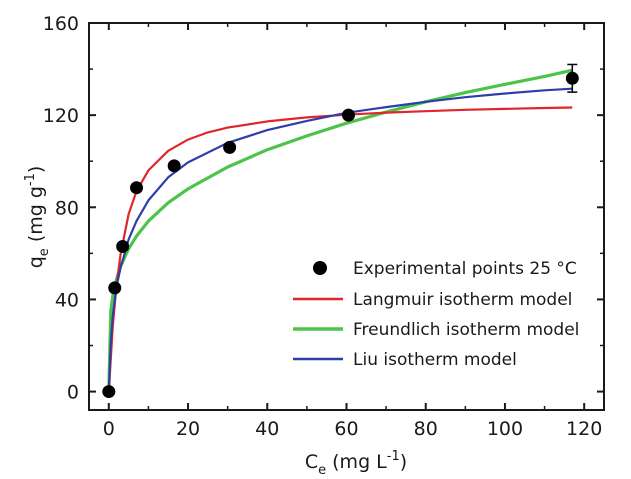 The height and width of the screenshot is (479, 631). What do you see at coordinates (67, 208) in the screenshot?
I see `y-tick-label-2: 80` at bounding box center [67, 208].